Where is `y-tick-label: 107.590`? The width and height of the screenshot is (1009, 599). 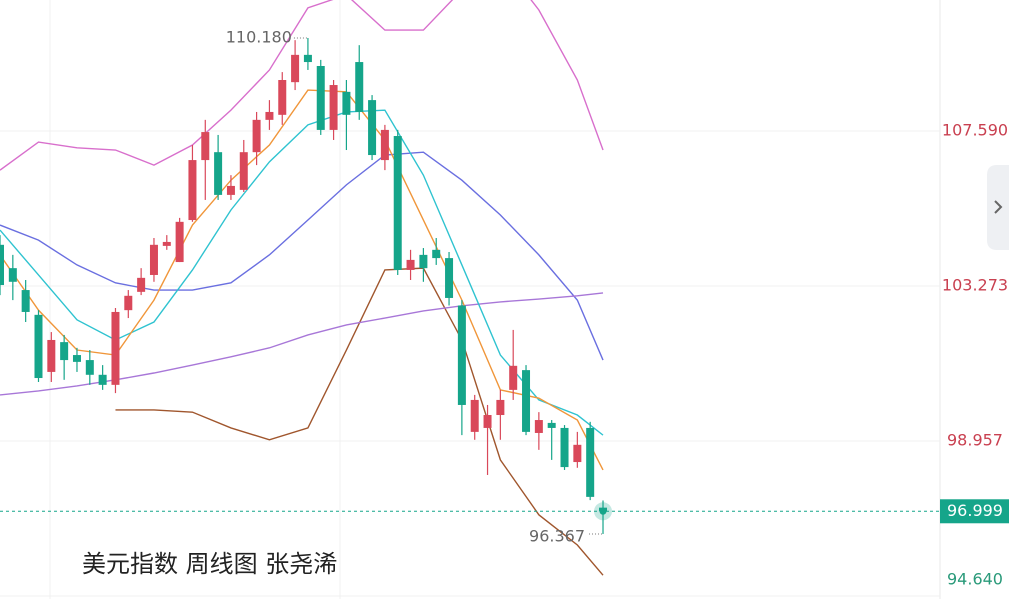 y-tick-label: 107.590 is located at coordinates (975, 129).